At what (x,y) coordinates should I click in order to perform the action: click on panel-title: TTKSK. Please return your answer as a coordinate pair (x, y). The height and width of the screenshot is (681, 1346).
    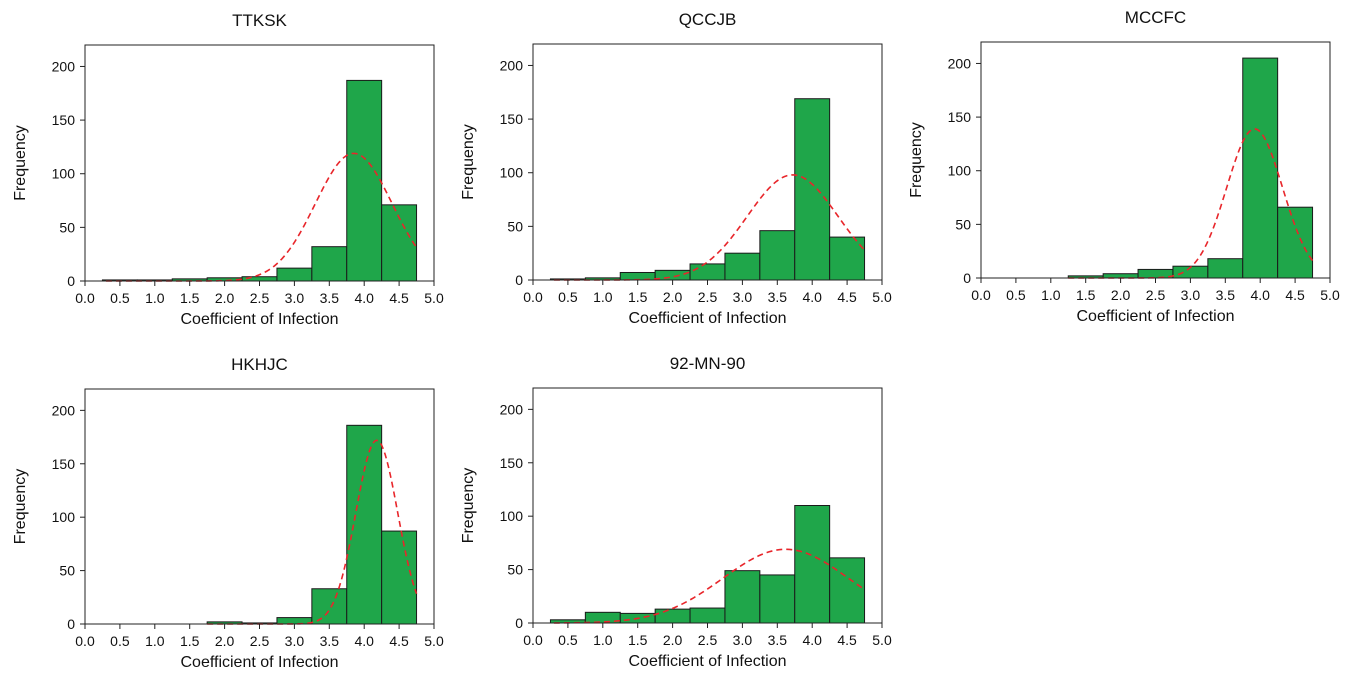
    Looking at the image, I should click on (259, 20).